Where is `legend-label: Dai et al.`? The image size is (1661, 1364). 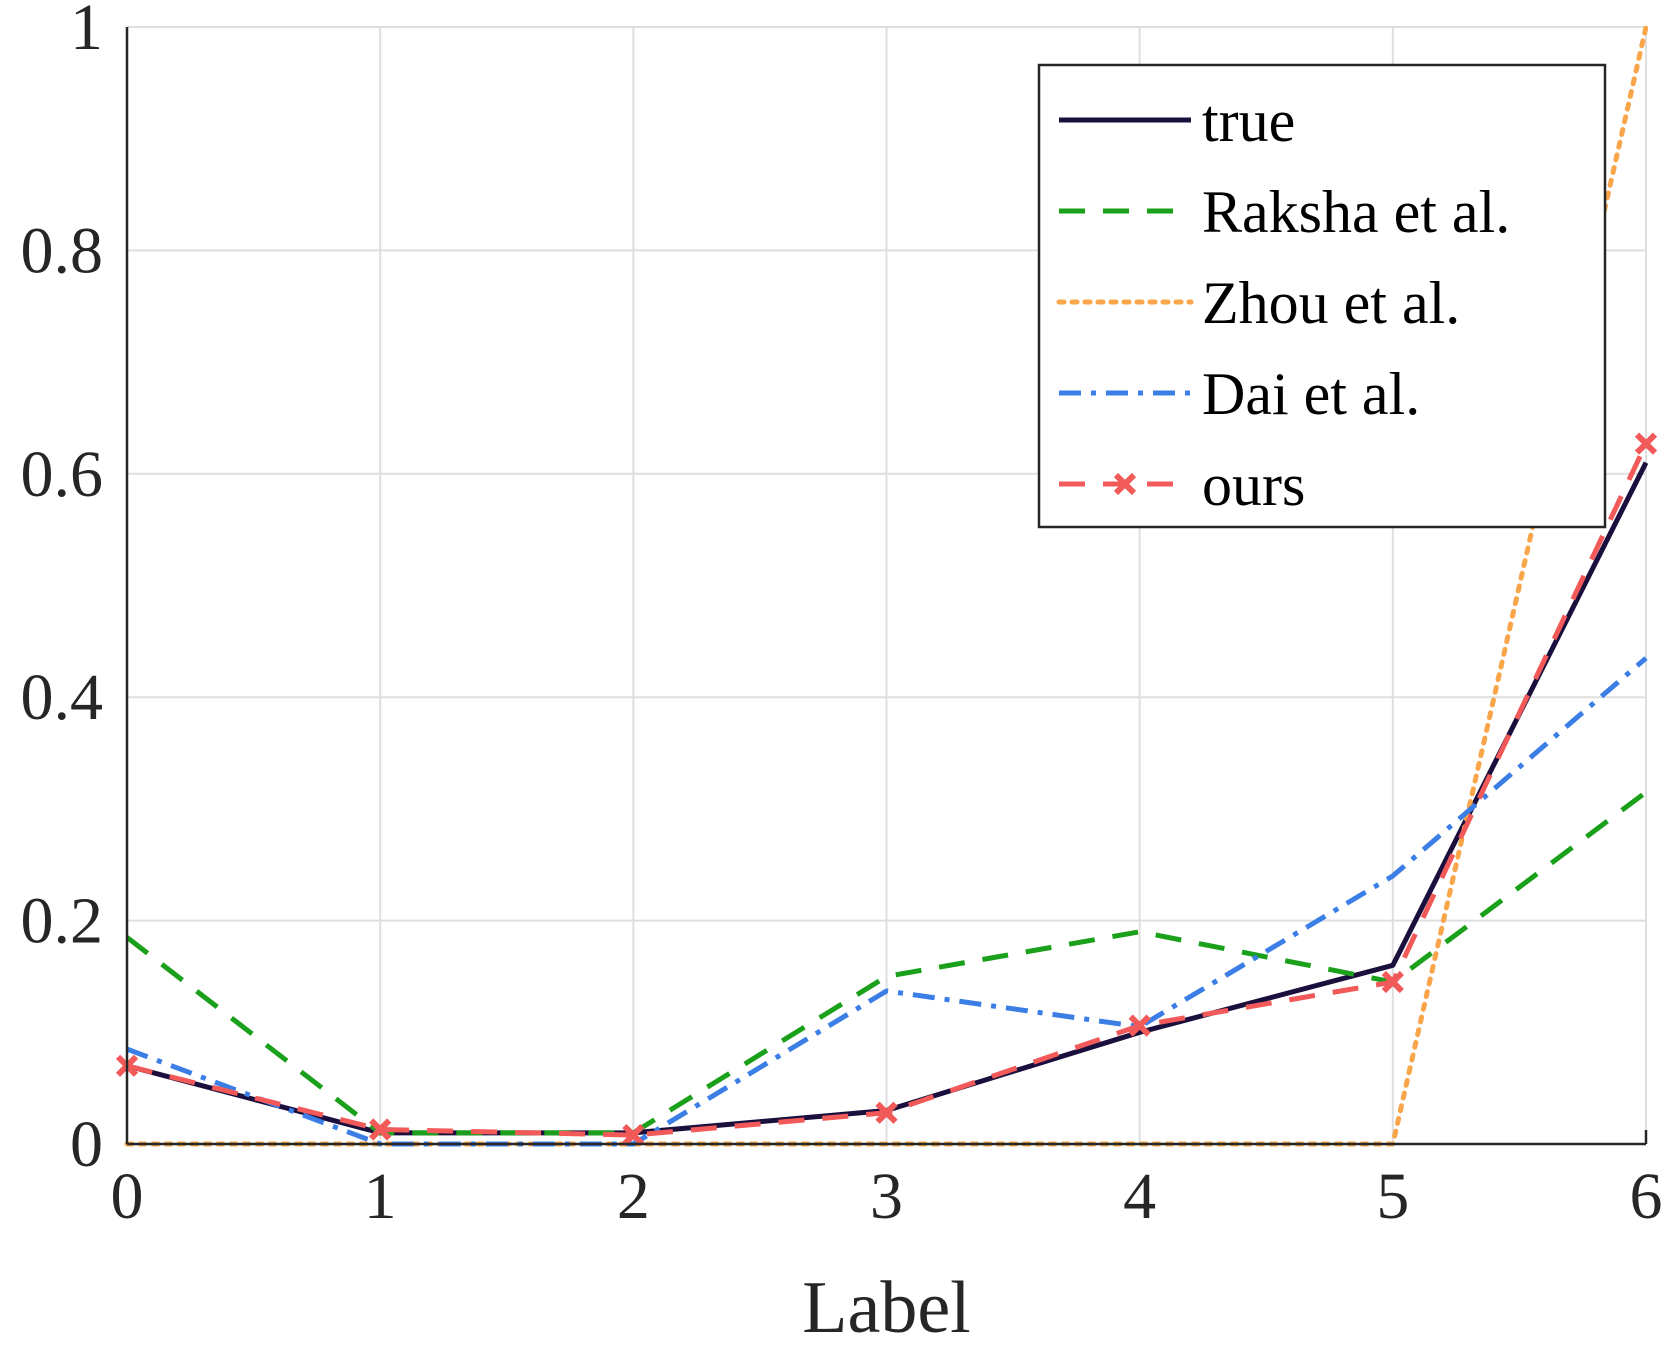
legend-label: Dai et al. is located at coordinates (1311, 394).